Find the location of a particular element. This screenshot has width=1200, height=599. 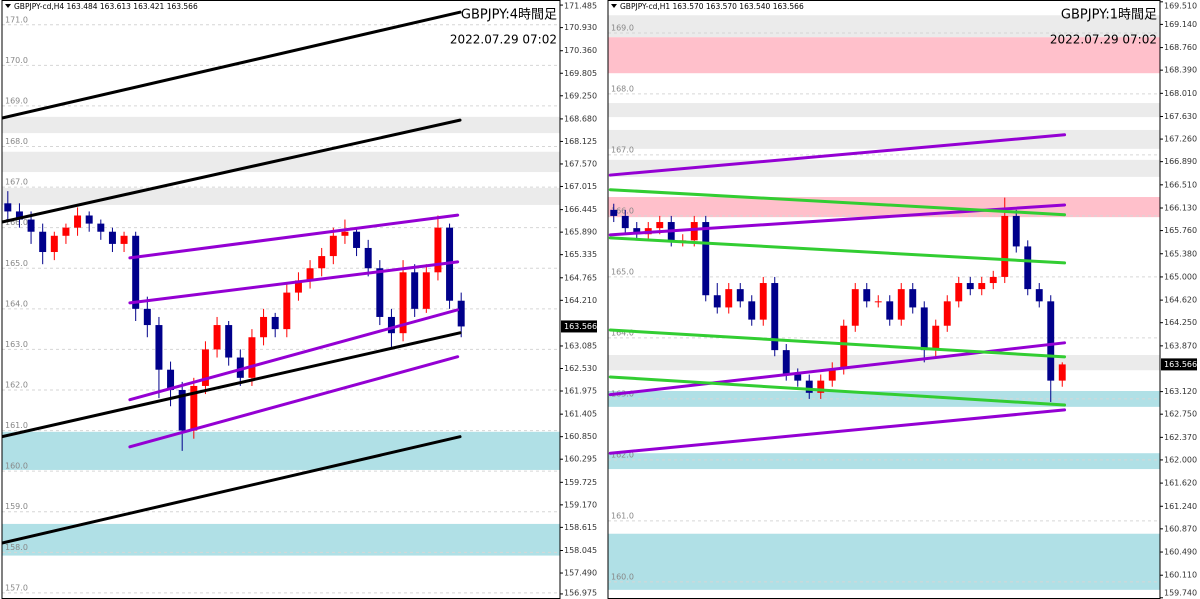

level-label: 160.0 is located at coordinates (16, 466).